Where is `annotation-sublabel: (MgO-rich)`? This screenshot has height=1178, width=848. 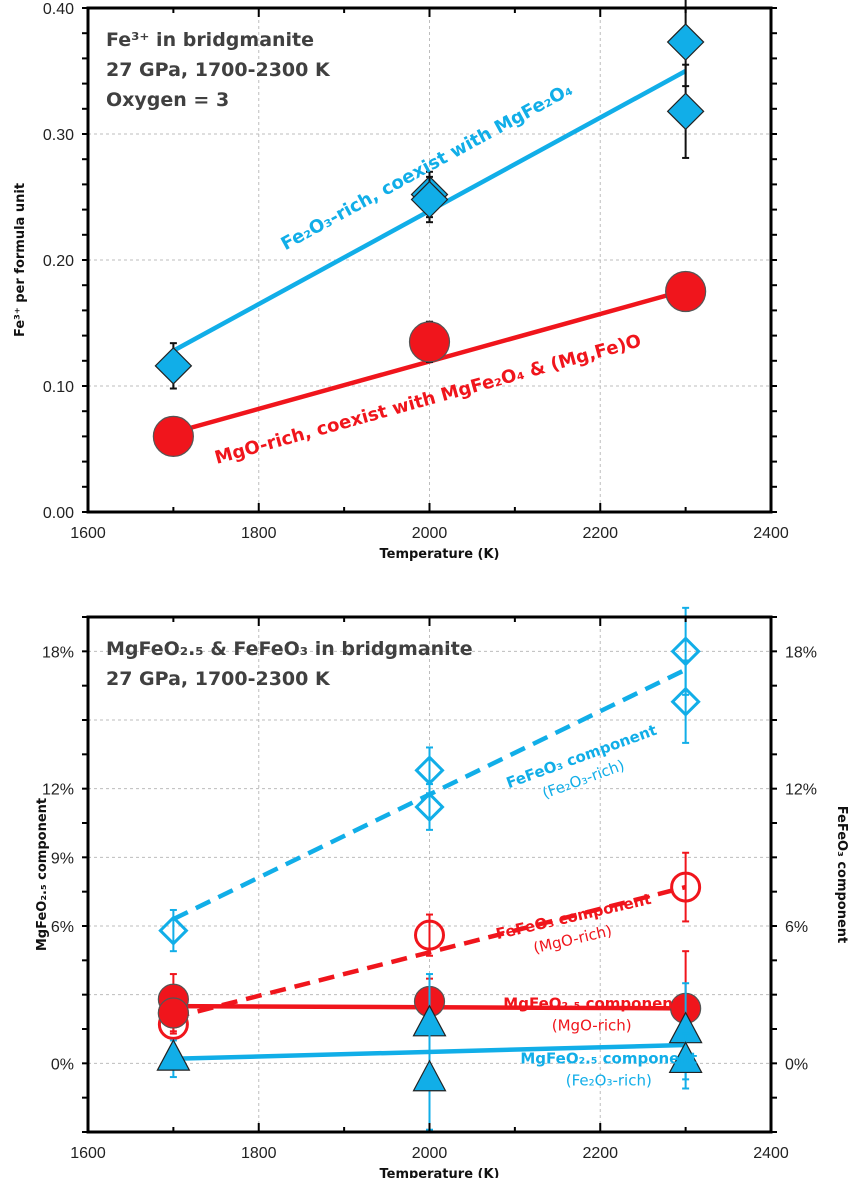 annotation-sublabel: (MgO-rich) is located at coordinates (592, 1025).